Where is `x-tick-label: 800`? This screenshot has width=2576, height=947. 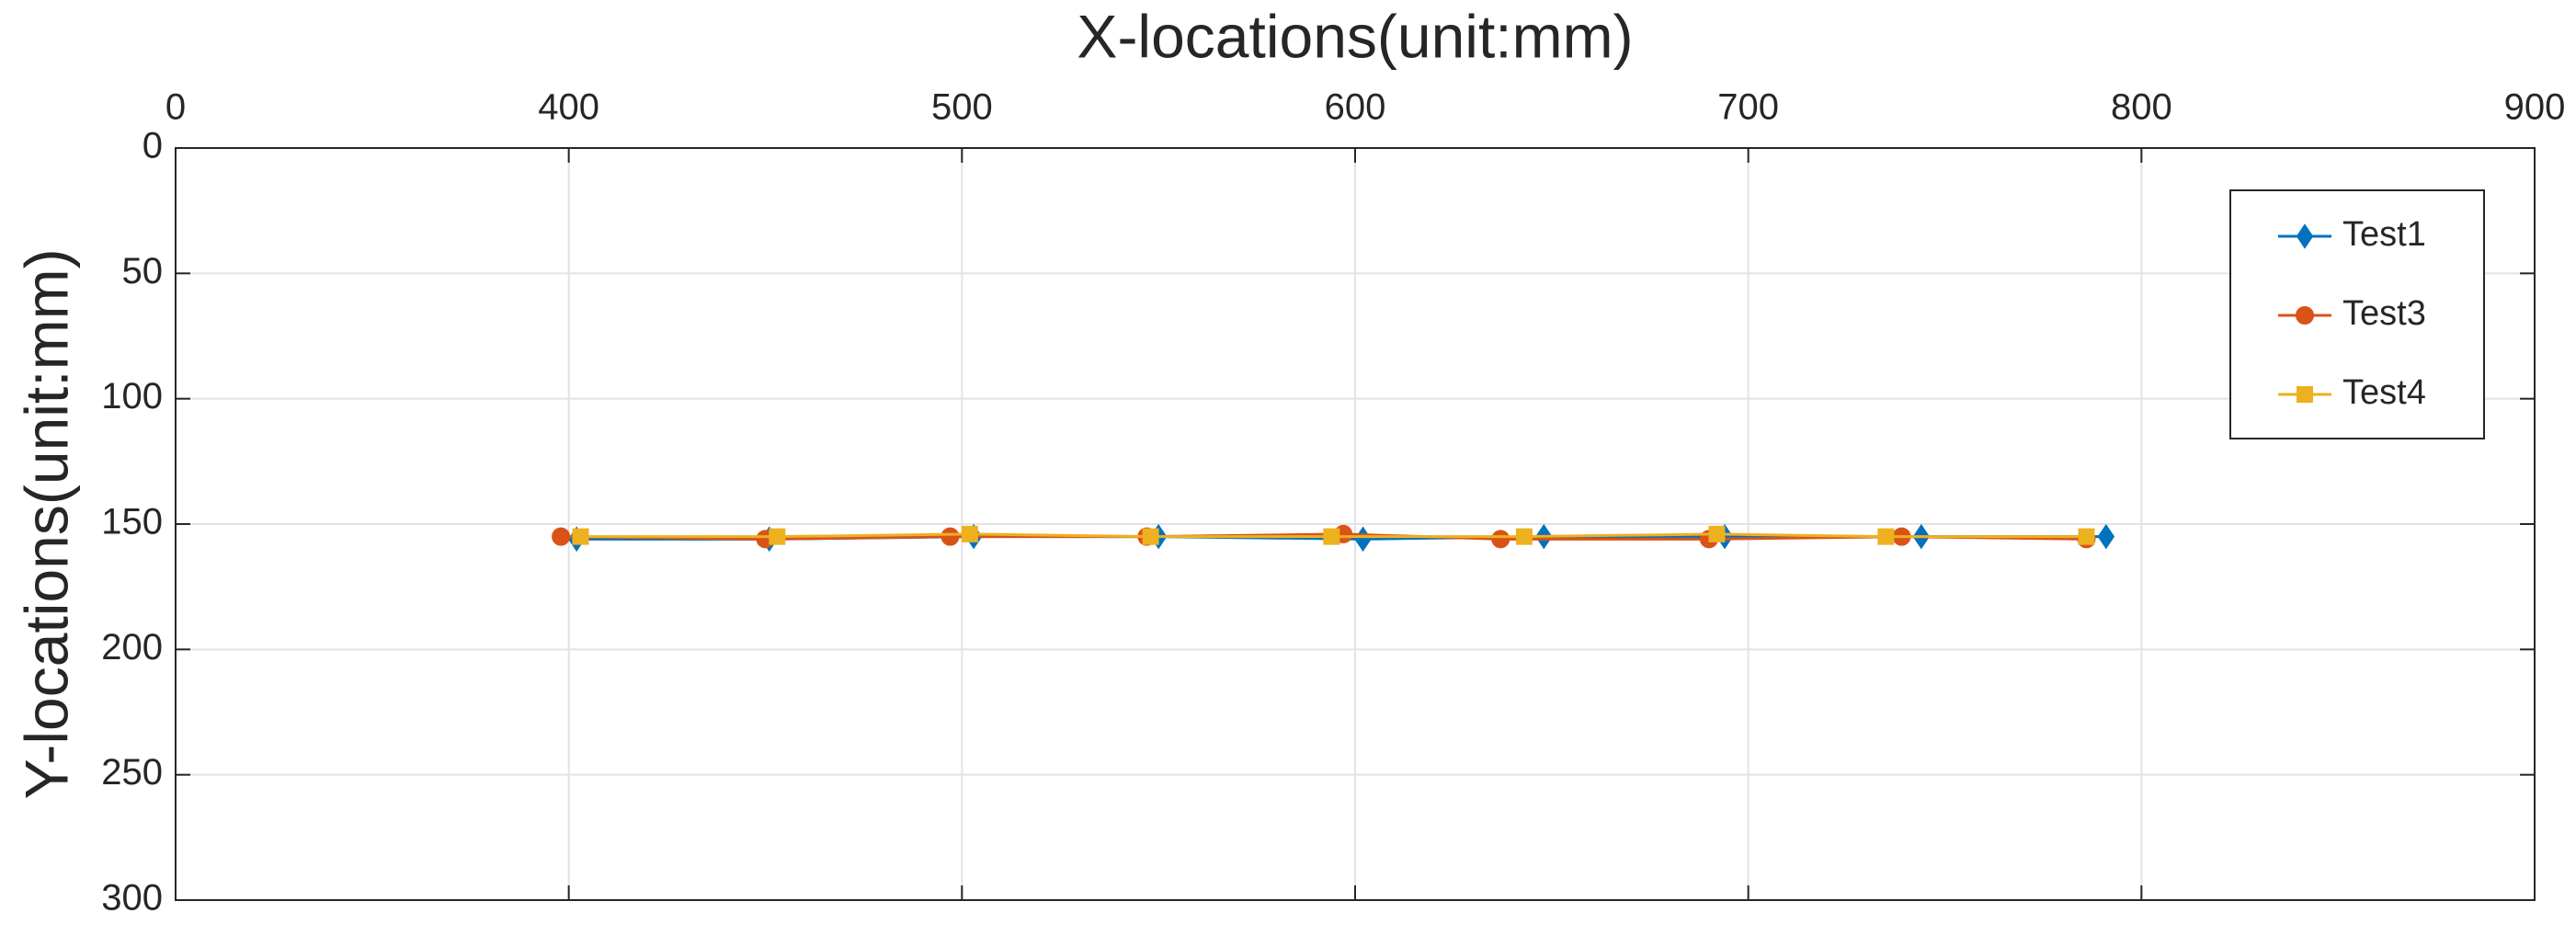 x-tick-label: 800 is located at coordinates (2141, 108).